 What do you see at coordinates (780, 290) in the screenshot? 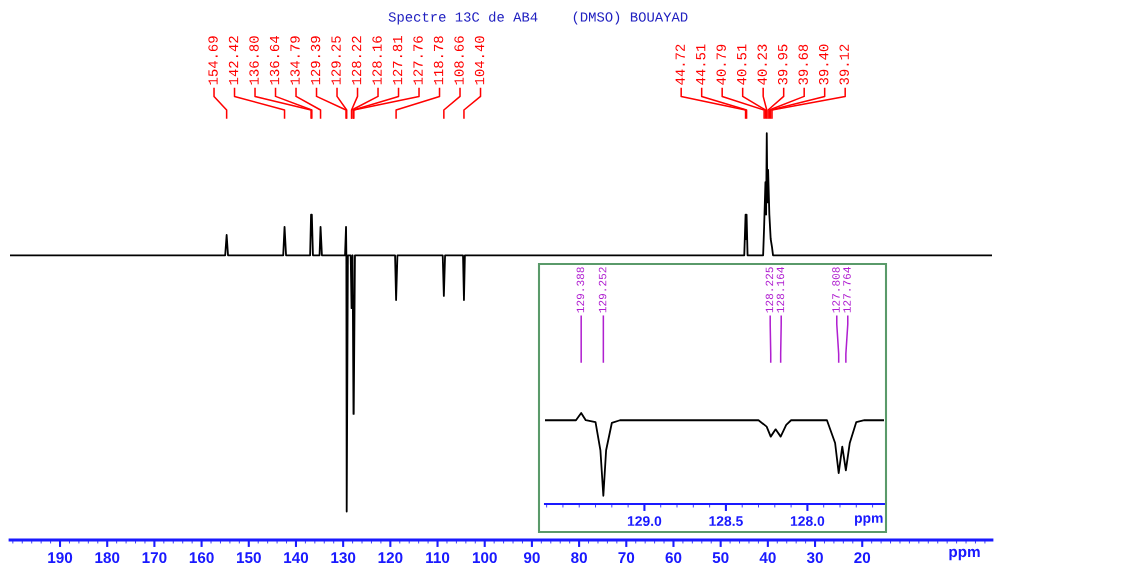
I see `annotation: 128.164` at bounding box center [780, 290].